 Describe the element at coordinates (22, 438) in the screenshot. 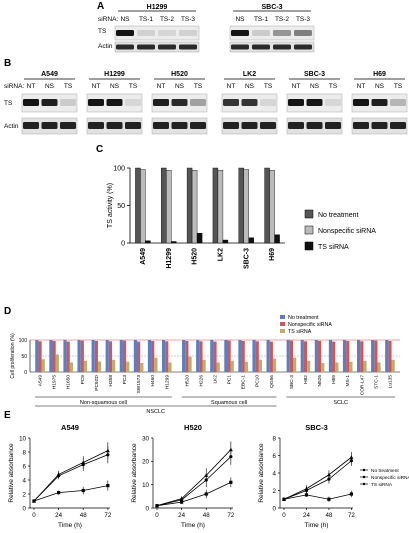

I see `y-tick-label: 10` at that location.